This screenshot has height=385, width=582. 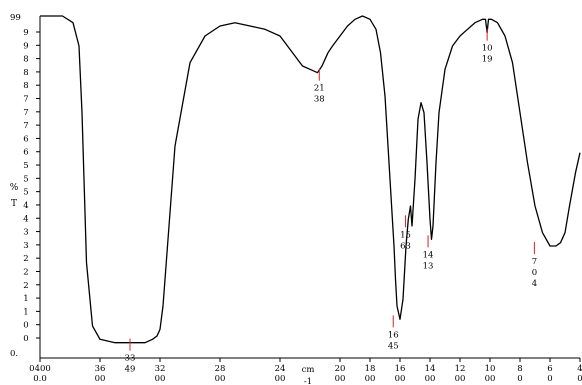 I want to click on x-tick-label: 36, so click(x=100, y=369).